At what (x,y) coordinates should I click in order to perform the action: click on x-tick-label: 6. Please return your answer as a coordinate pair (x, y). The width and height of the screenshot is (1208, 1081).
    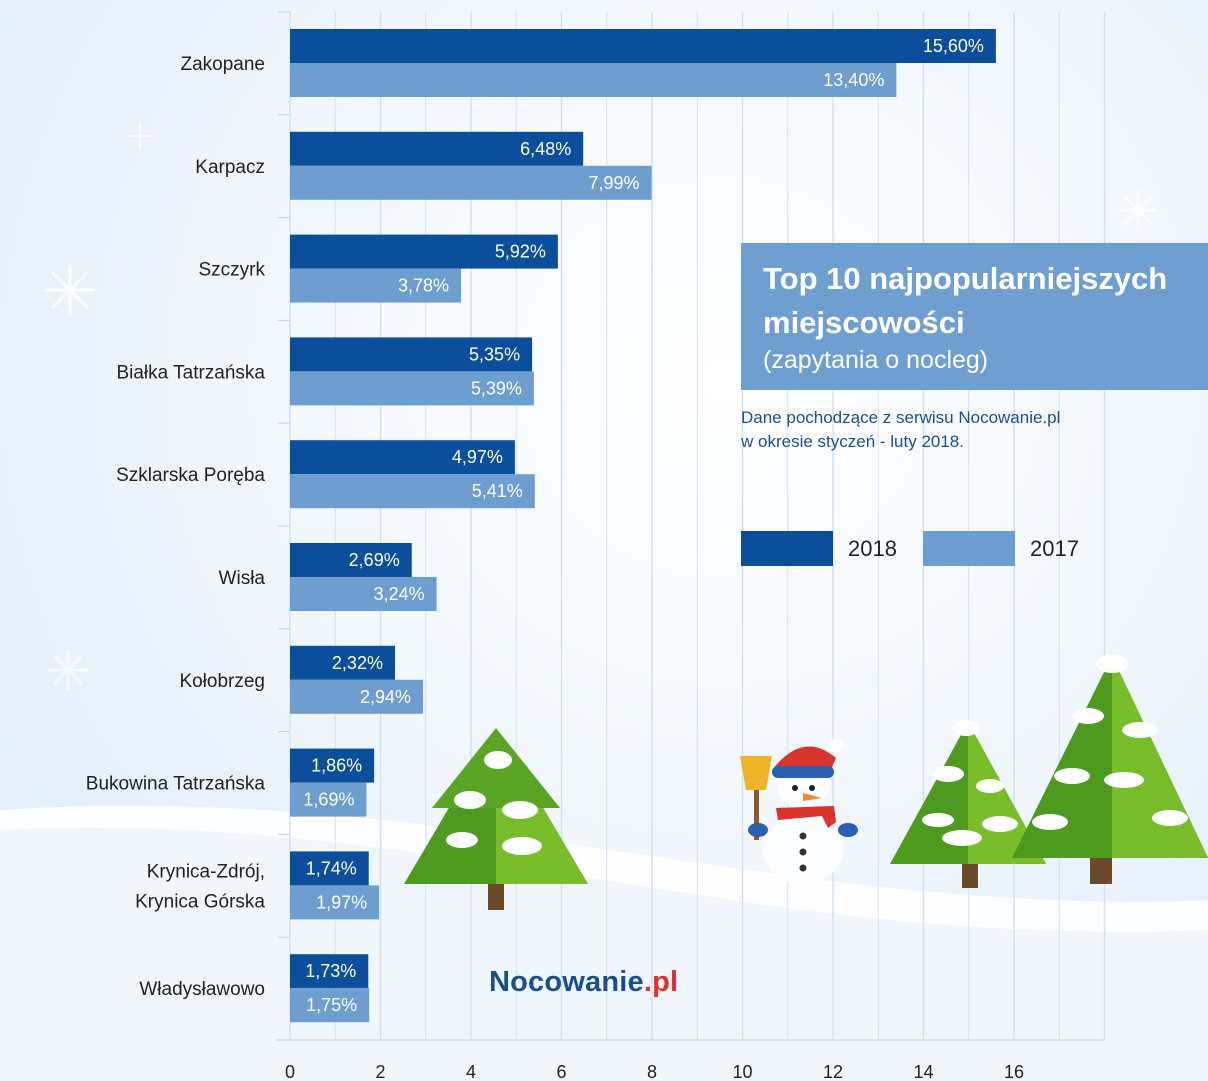
    Looking at the image, I should click on (561, 1071).